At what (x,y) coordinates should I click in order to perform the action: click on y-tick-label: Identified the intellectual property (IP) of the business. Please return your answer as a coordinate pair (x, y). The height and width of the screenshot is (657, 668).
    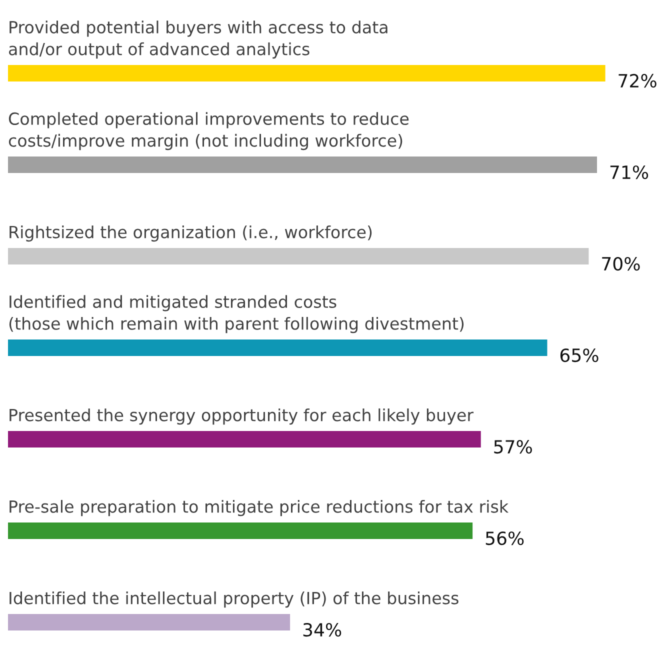
    Looking at the image, I should click on (234, 599).